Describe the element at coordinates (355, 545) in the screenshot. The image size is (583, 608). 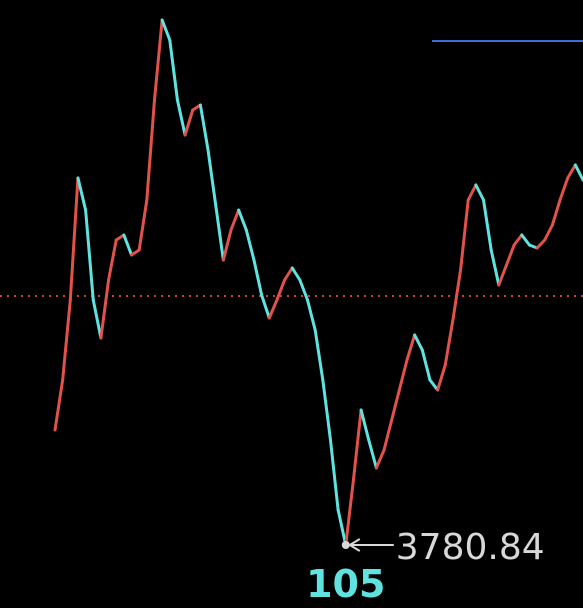
I see `low-arrowhead` at that location.